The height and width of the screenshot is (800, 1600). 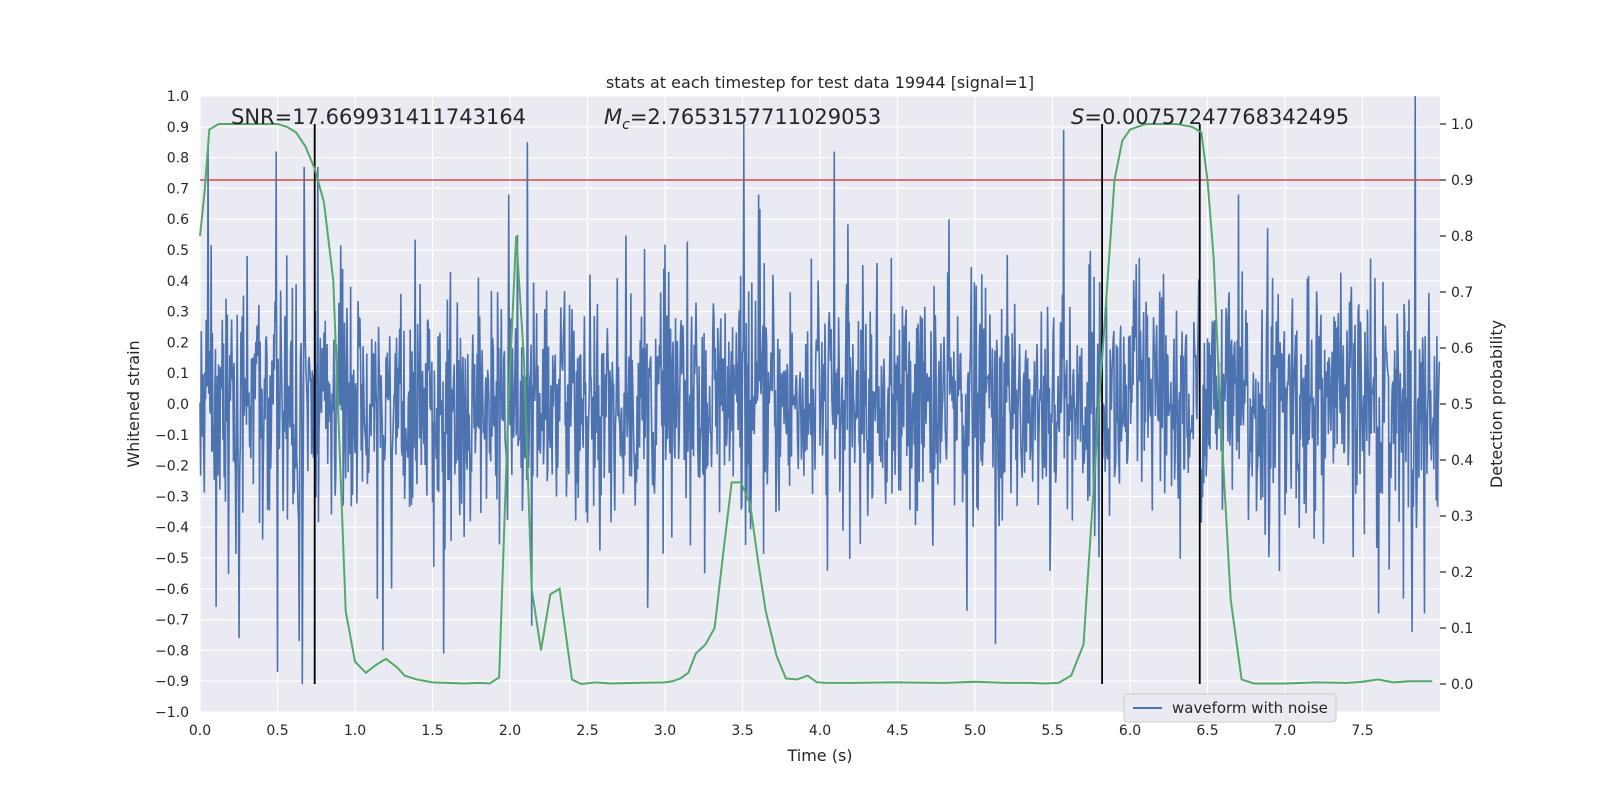 What do you see at coordinates (1130, 731) in the screenshot?
I see `x-tick-label: 6.0` at bounding box center [1130, 731].